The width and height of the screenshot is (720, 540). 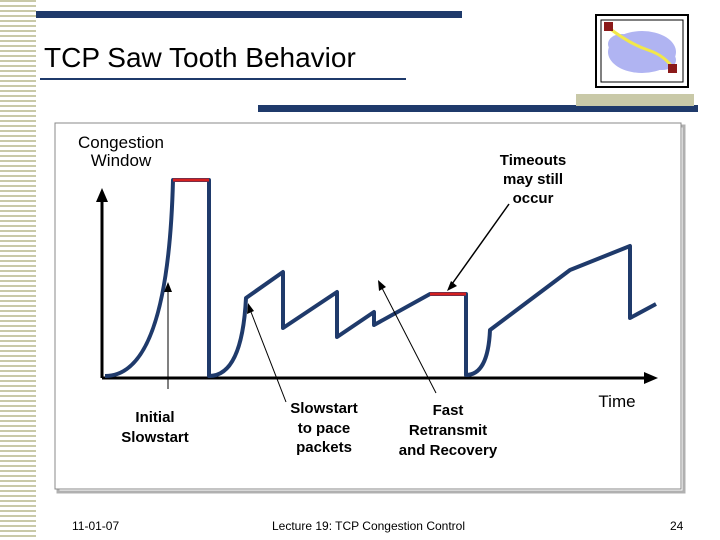 I want to click on initial-slowstart-label-line2: Slowstart, so click(x=155, y=437).